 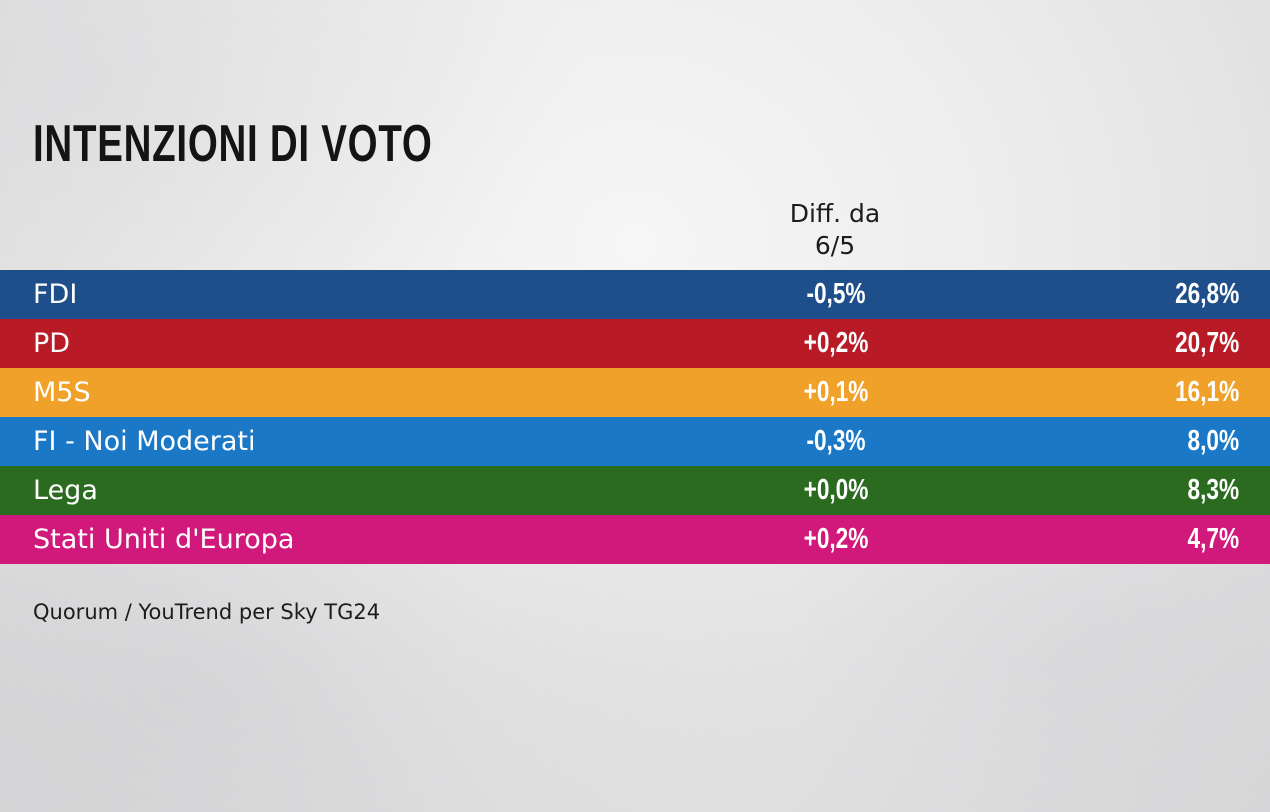 What do you see at coordinates (55, 294) in the screenshot?
I see `party-name: FDI` at bounding box center [55, 294].